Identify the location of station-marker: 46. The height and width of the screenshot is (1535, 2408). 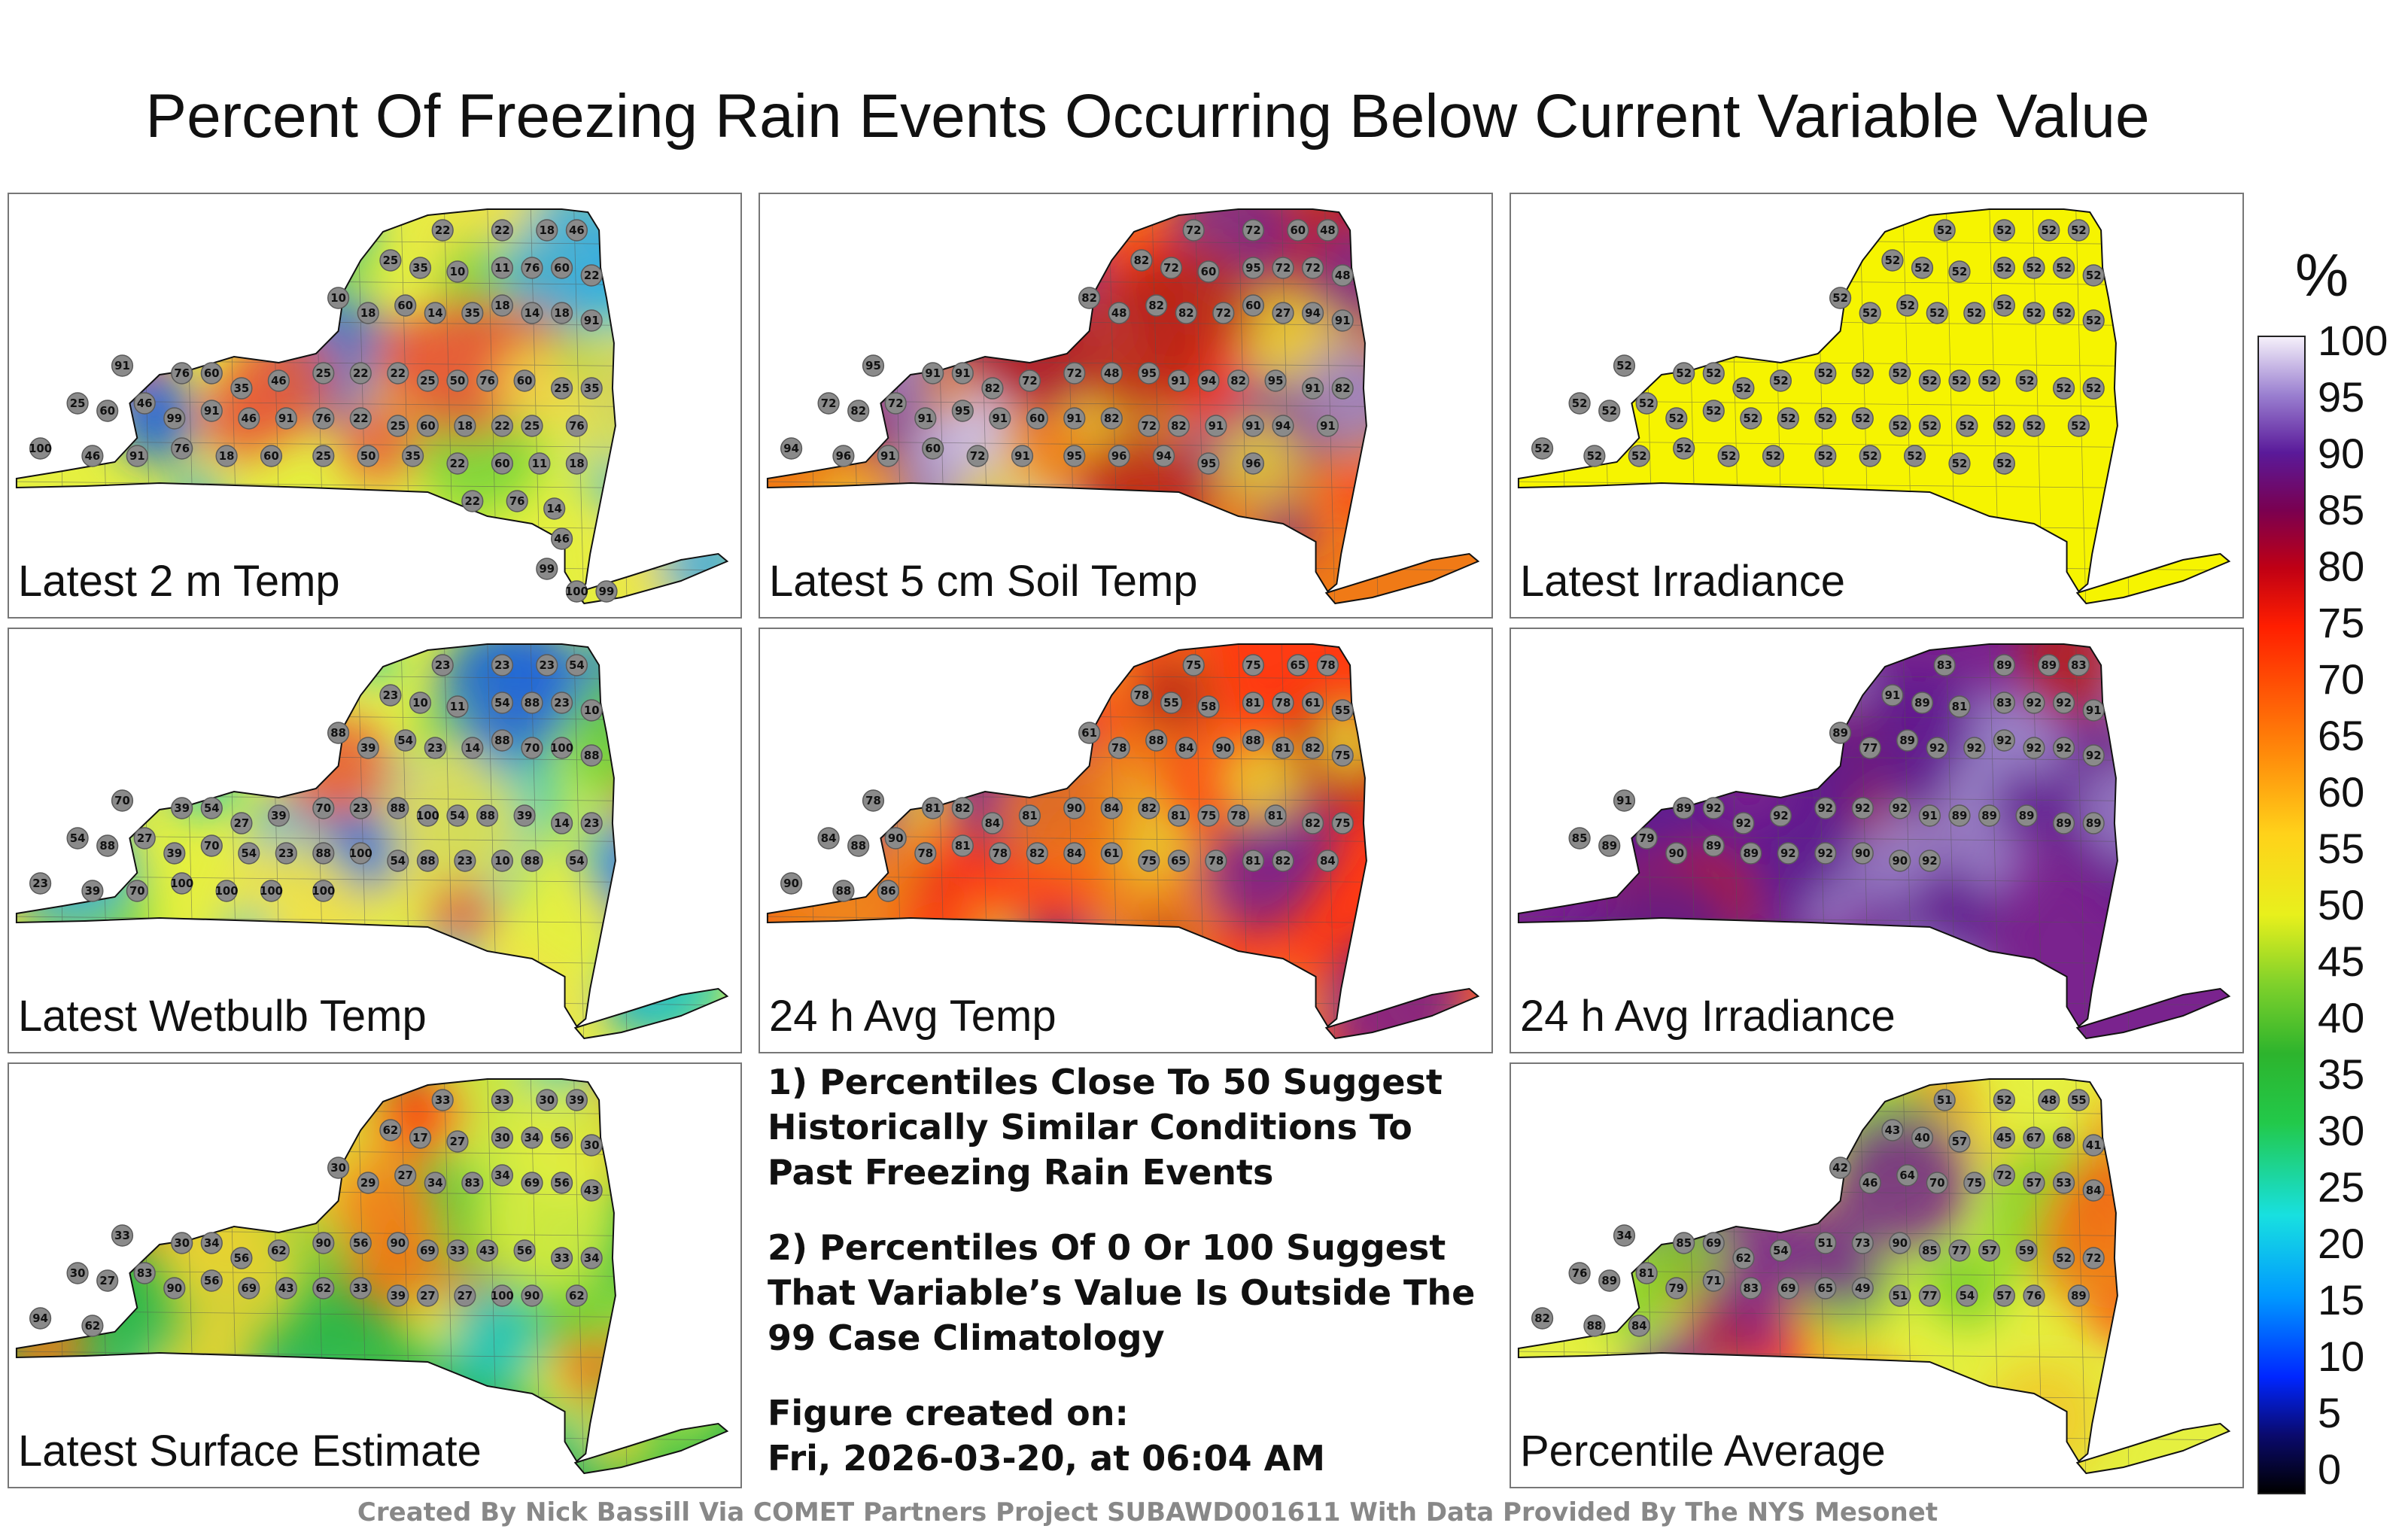
(92, 456).